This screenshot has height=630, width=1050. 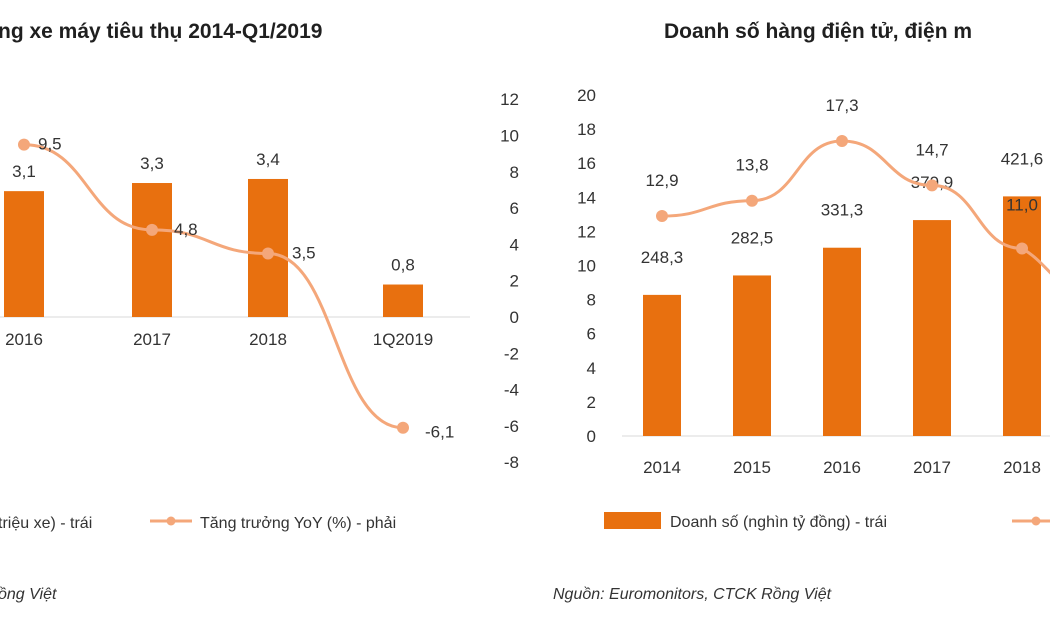 What do you see at coordinates (591, 300) in the screenshot?
I see `chart2-y-tick: 8` at bounding box center [591, 300].